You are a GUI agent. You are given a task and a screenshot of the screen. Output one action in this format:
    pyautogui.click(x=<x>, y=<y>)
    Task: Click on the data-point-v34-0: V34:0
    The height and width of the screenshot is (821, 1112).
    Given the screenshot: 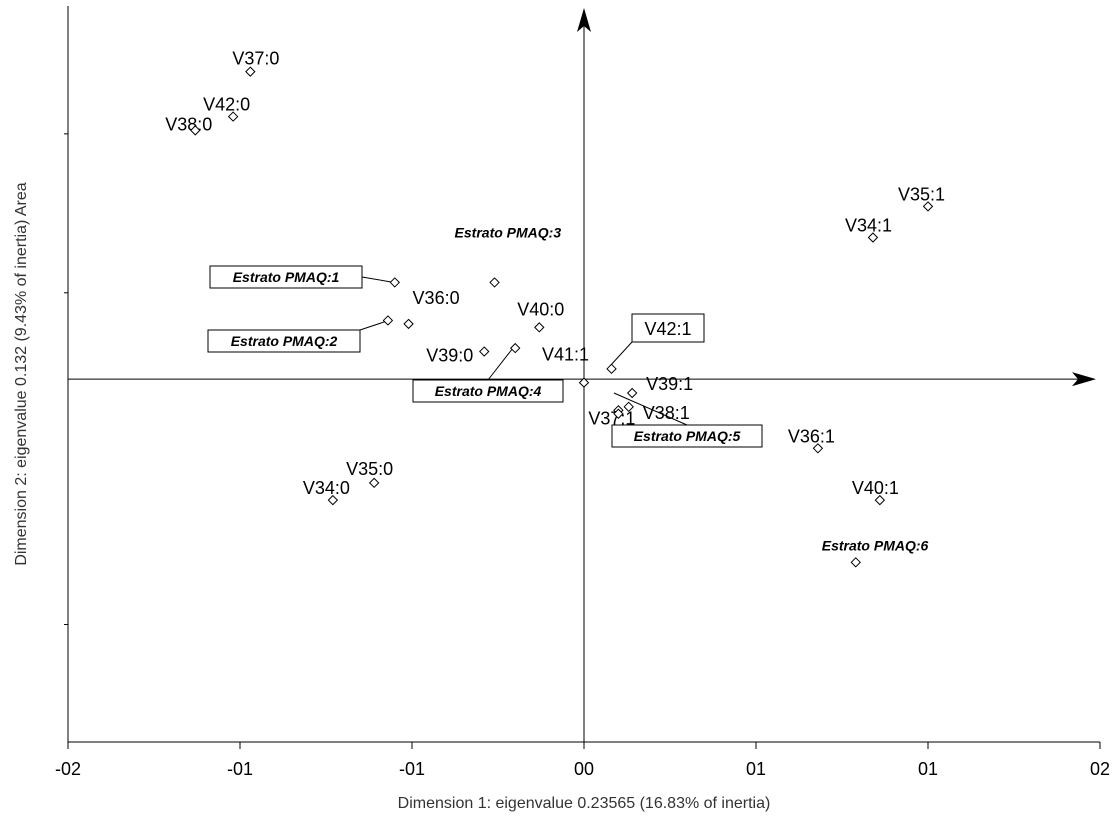 What is the action you would take?
    pyautogui.click(x=326, y=492)
    